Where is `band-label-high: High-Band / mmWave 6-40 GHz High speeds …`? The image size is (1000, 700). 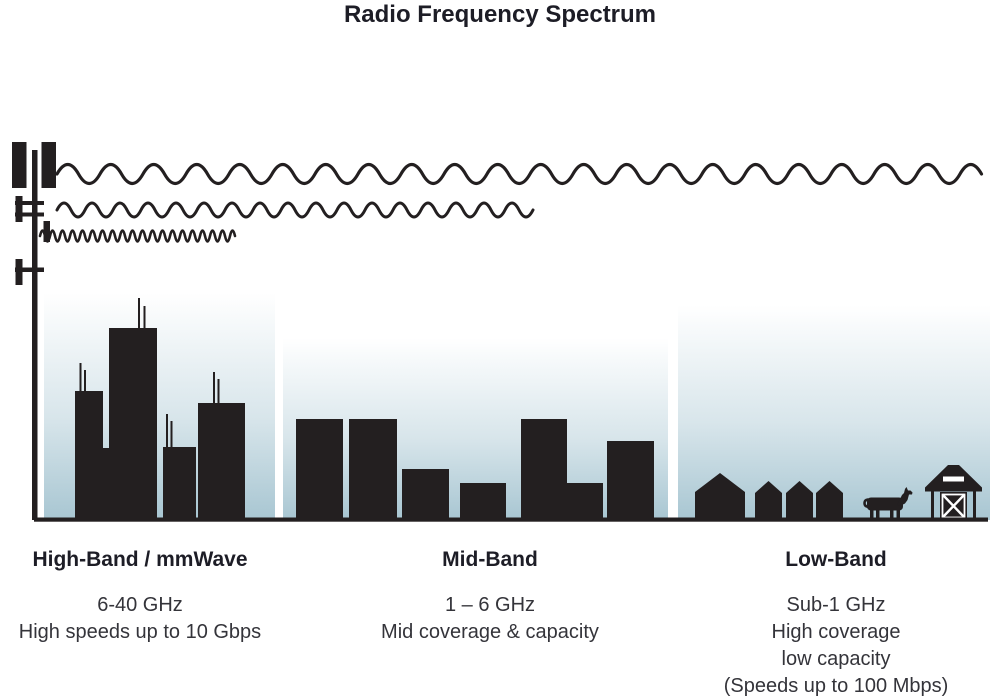
band-label-high: High-Band / mmWave 6-40 GHz High speeds … is located at coordinates (140, 596).